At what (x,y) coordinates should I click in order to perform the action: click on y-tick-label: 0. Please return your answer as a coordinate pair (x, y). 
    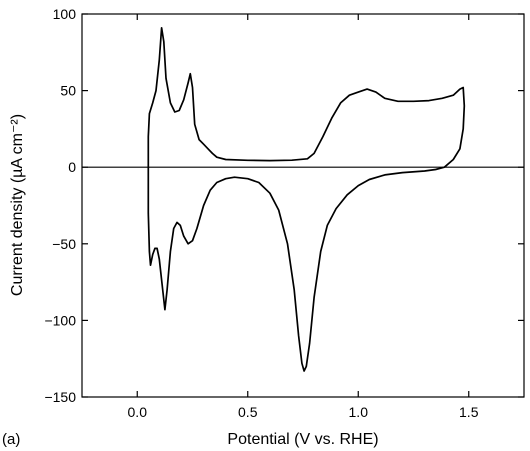
    Looking at the image, I should click on (72, 167).